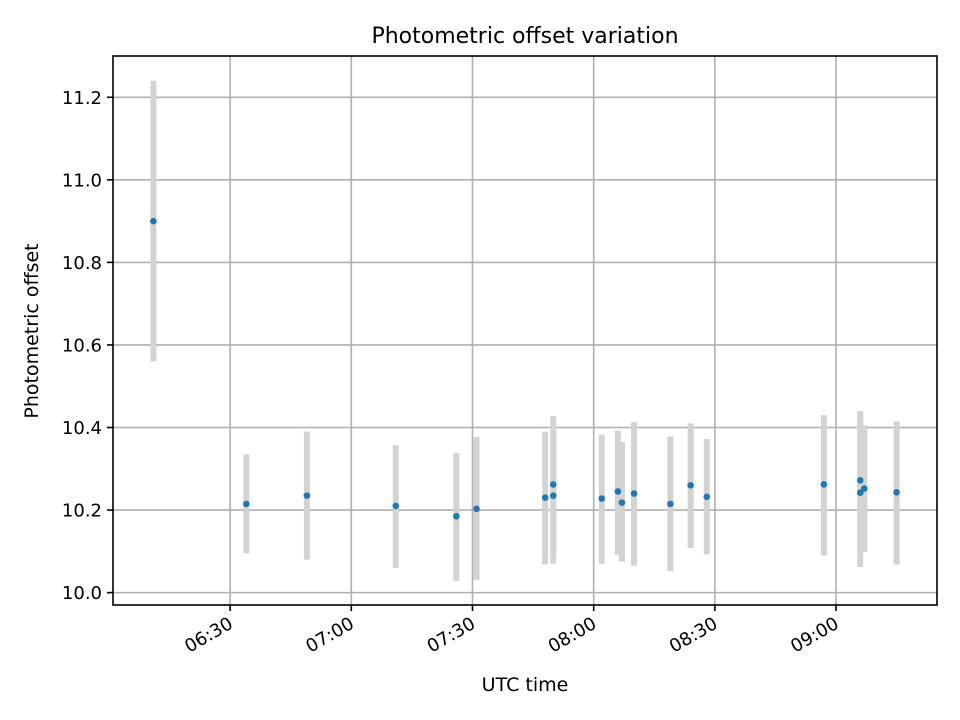 Image resolution: width=960 pixels, height=720 pixels. I want to click on y-tick-label: 10.2, so click(82, 511).